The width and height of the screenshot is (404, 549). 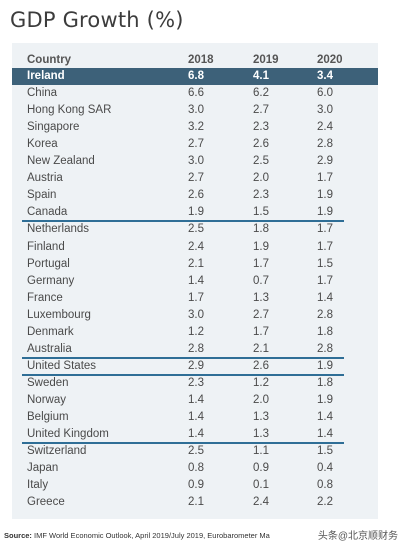 What do you see at coordinates (49, 60) in the screenshot?
I see `header-country: Country` at bounding box center [49, 60].